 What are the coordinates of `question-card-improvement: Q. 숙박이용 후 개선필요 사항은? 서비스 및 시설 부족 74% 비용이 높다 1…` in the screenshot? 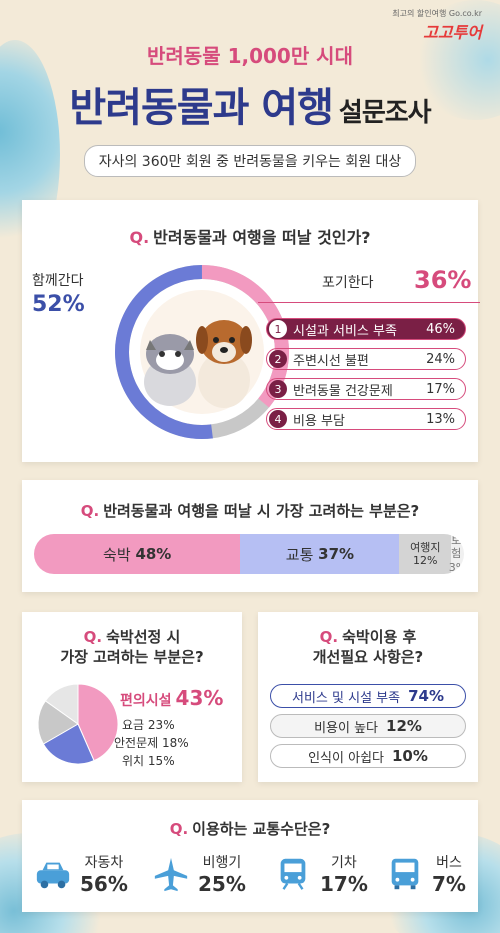 It's located at (368, 697).